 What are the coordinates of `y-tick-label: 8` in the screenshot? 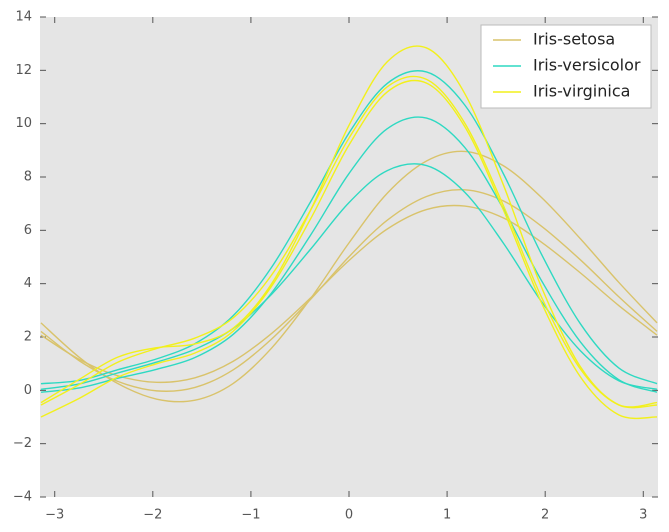 It's located at (28, 177).